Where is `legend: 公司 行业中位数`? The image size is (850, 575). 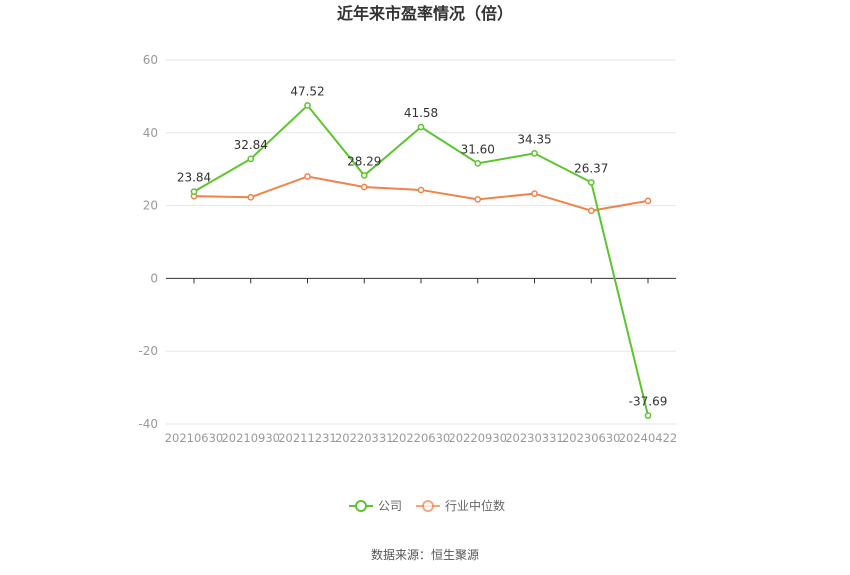
legend: 公司 行业中位数 is located at coordinates (427, 505).